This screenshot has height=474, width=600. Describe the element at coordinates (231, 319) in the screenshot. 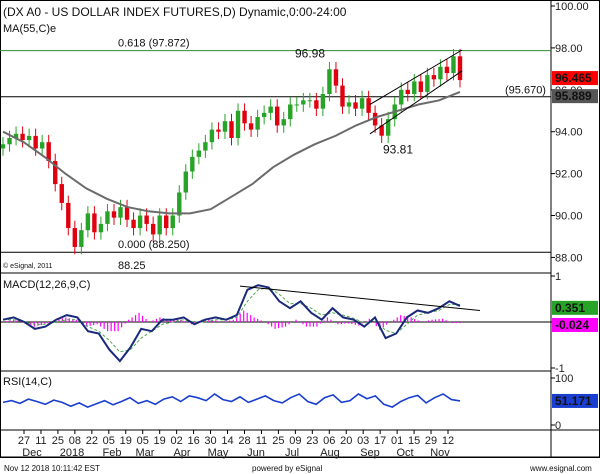

I see `macd-signal-line` at that location.